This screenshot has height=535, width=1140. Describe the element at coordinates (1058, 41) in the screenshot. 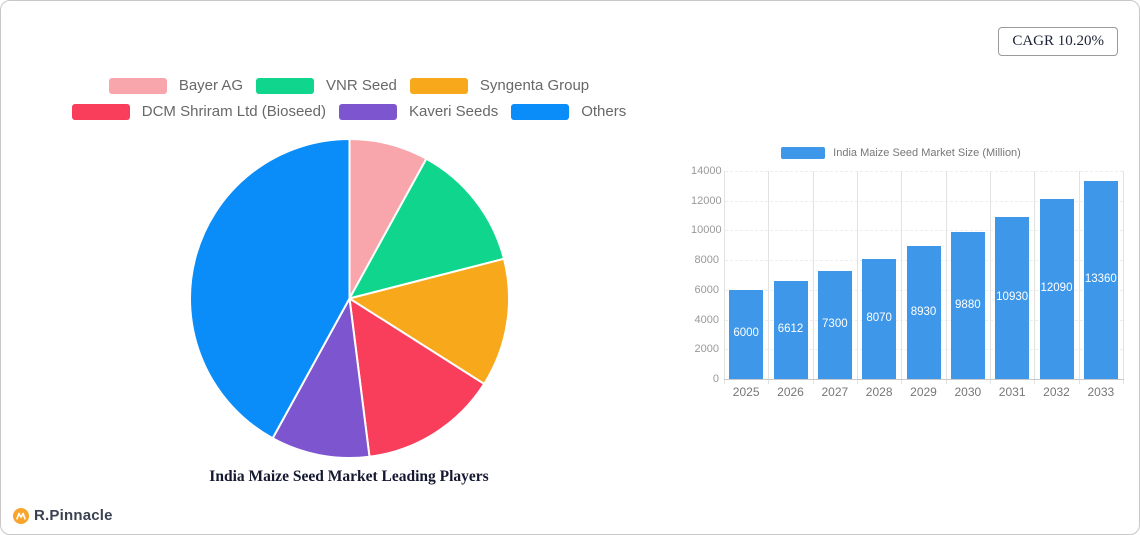

I see `cagr-badge: CAGR 10.20%` at that location.